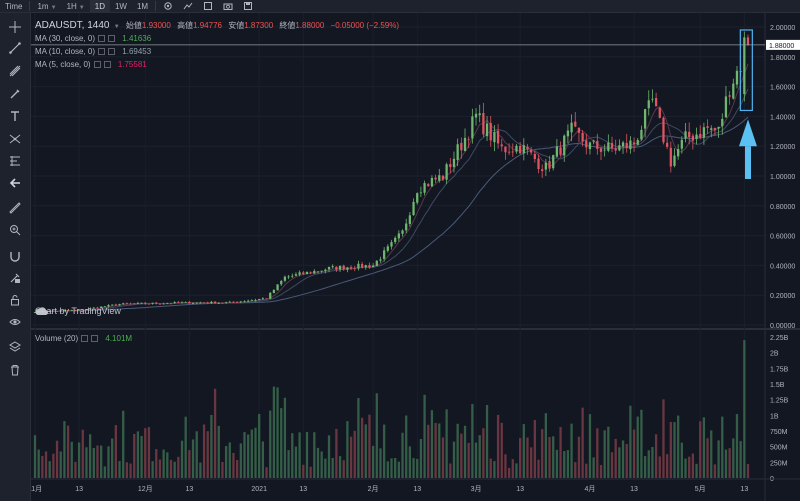 This screenshot has width=800, height=501. Describe the element at coordinates (119, 338) in the screenshot. I see `volume-value: 4.101M` at that location.